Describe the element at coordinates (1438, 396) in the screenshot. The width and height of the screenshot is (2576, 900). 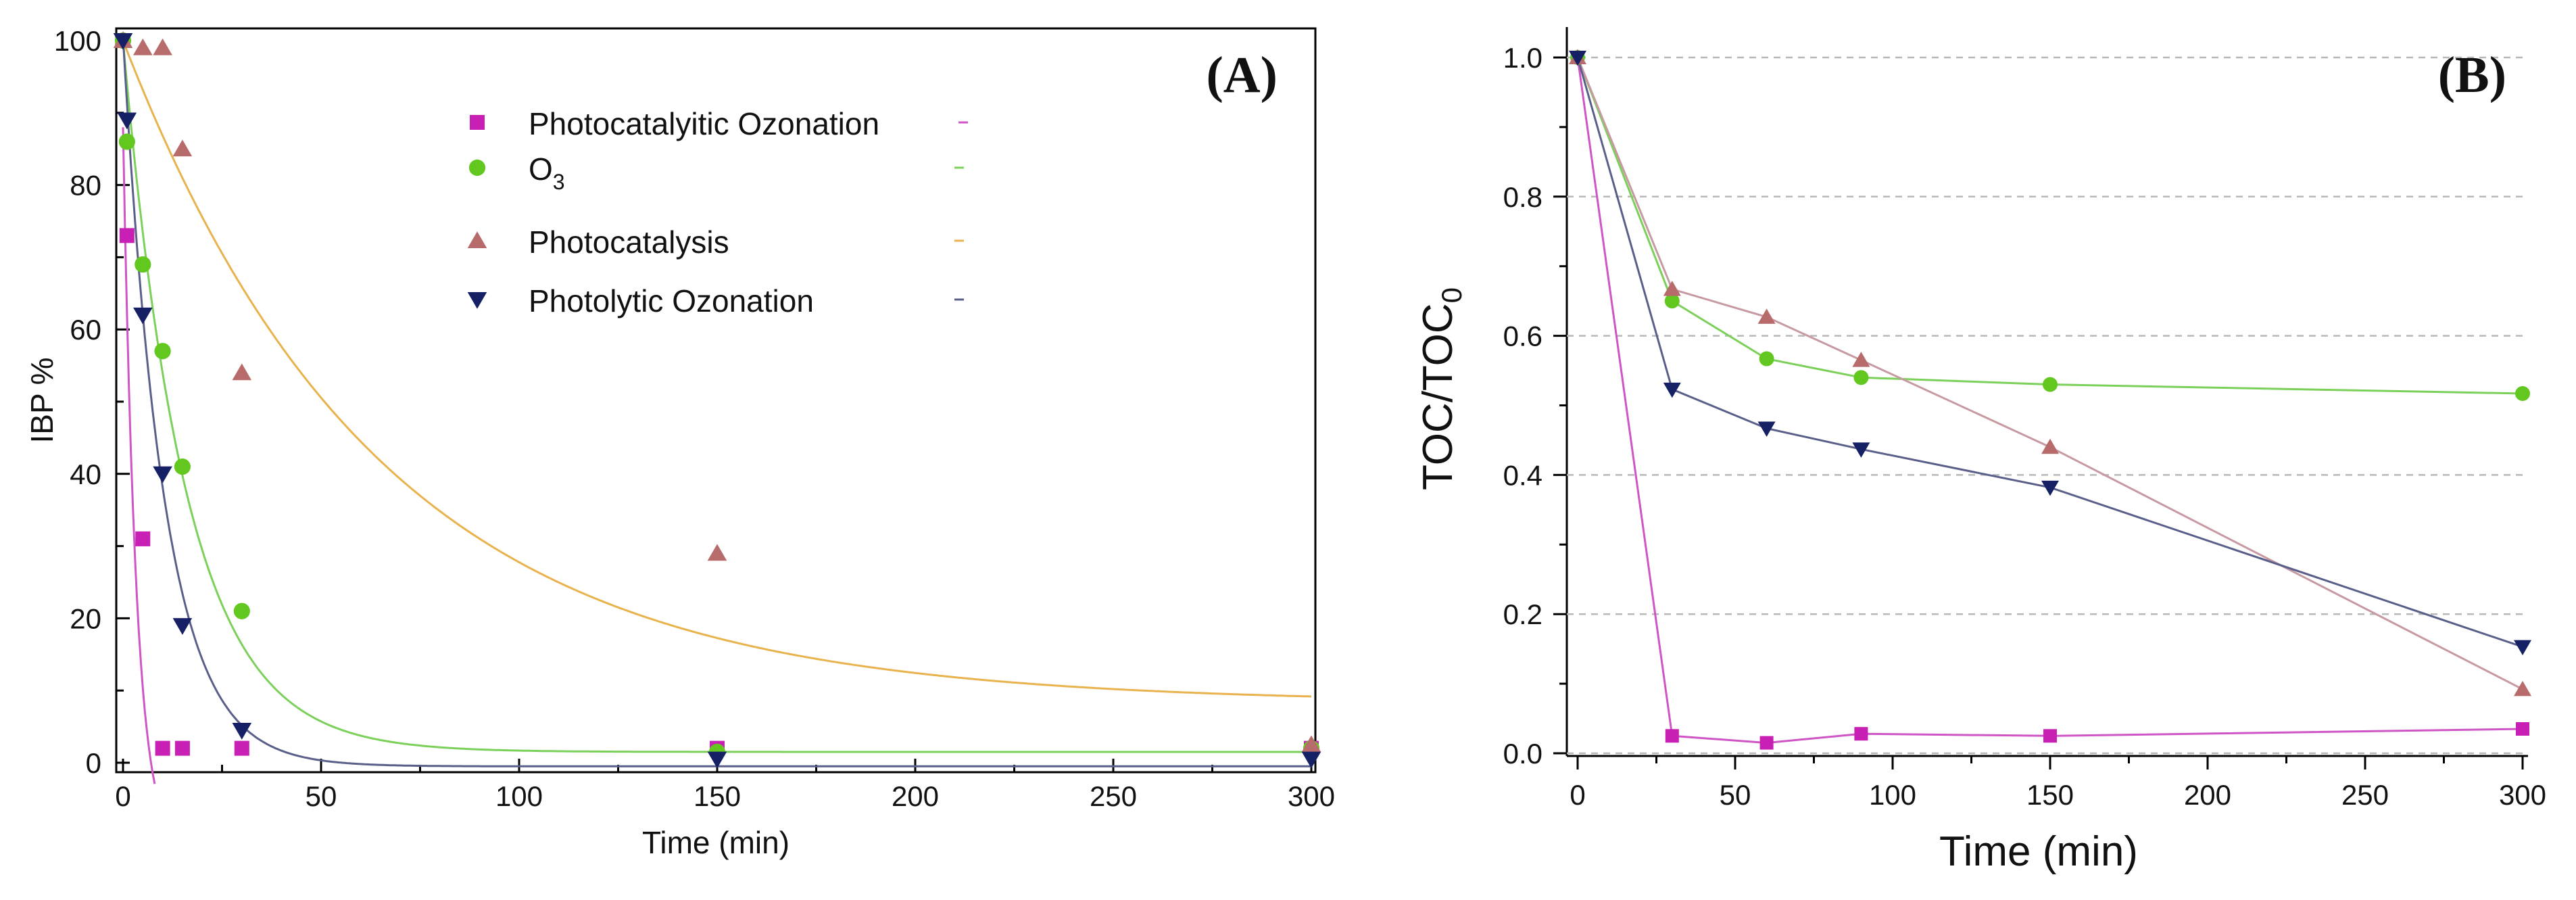
I see `panel-b-y-axis-title-main: TOC/TOC` at that location.